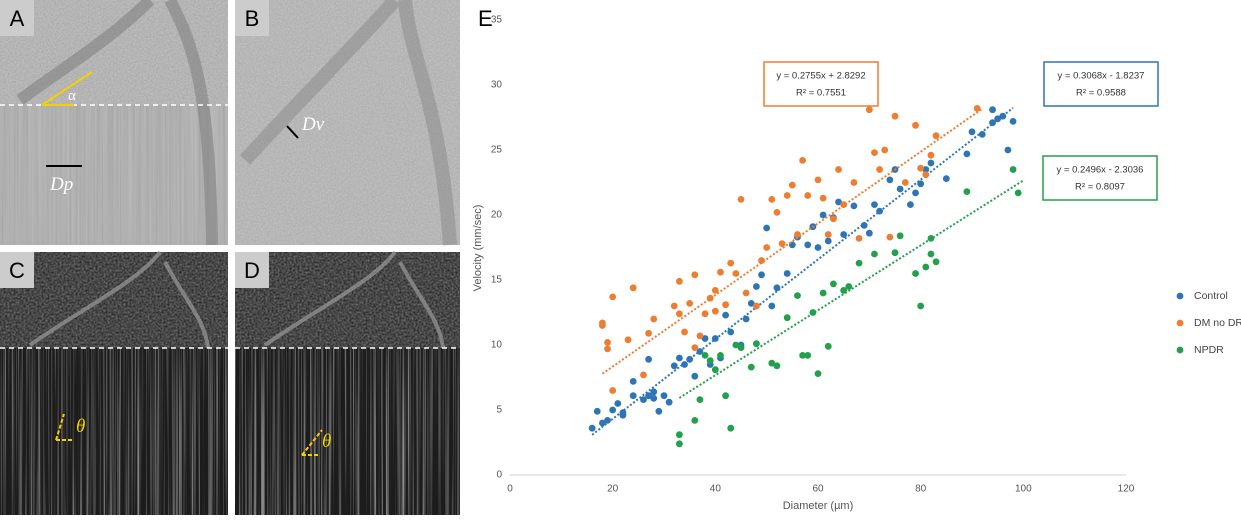  What do you see at coordinates (485, 18) in the screenshot?
I see `panel-label: E` at bounding box center [485, 18].